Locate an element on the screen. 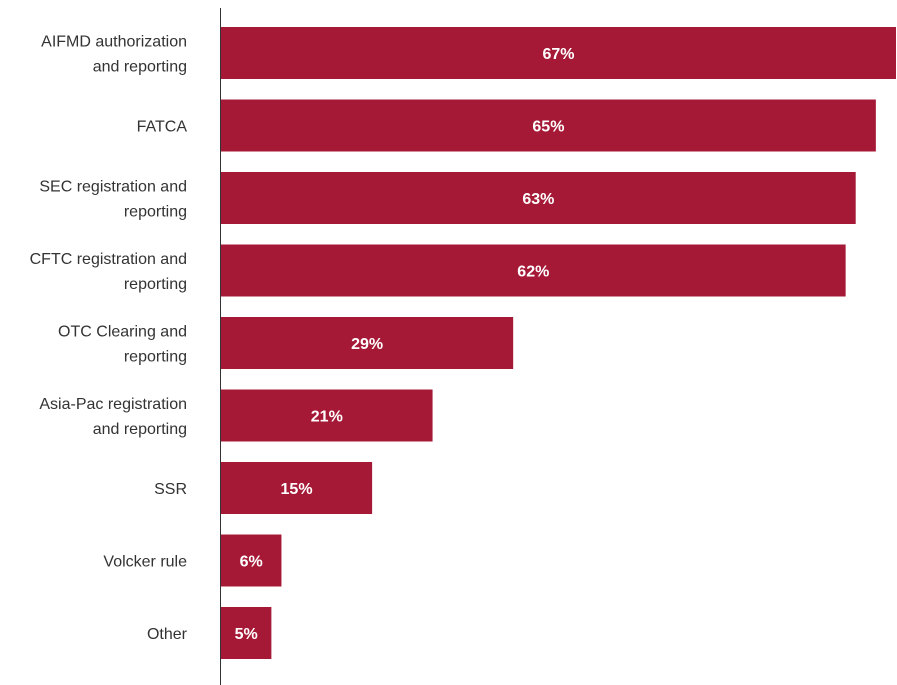 This screenshot has width=897, height=685. category-label-line: CFTC registration and is located at coordinates (108, 259).